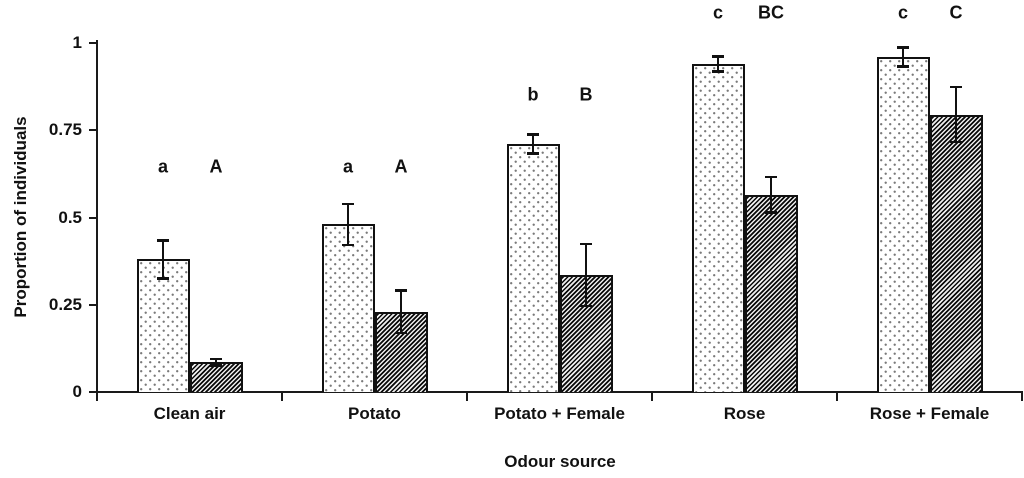 The image size is (1024, 478). Describe the element at coordinates (77, 391) in the screenshot. I see `y-tick-label: 0` at that location.